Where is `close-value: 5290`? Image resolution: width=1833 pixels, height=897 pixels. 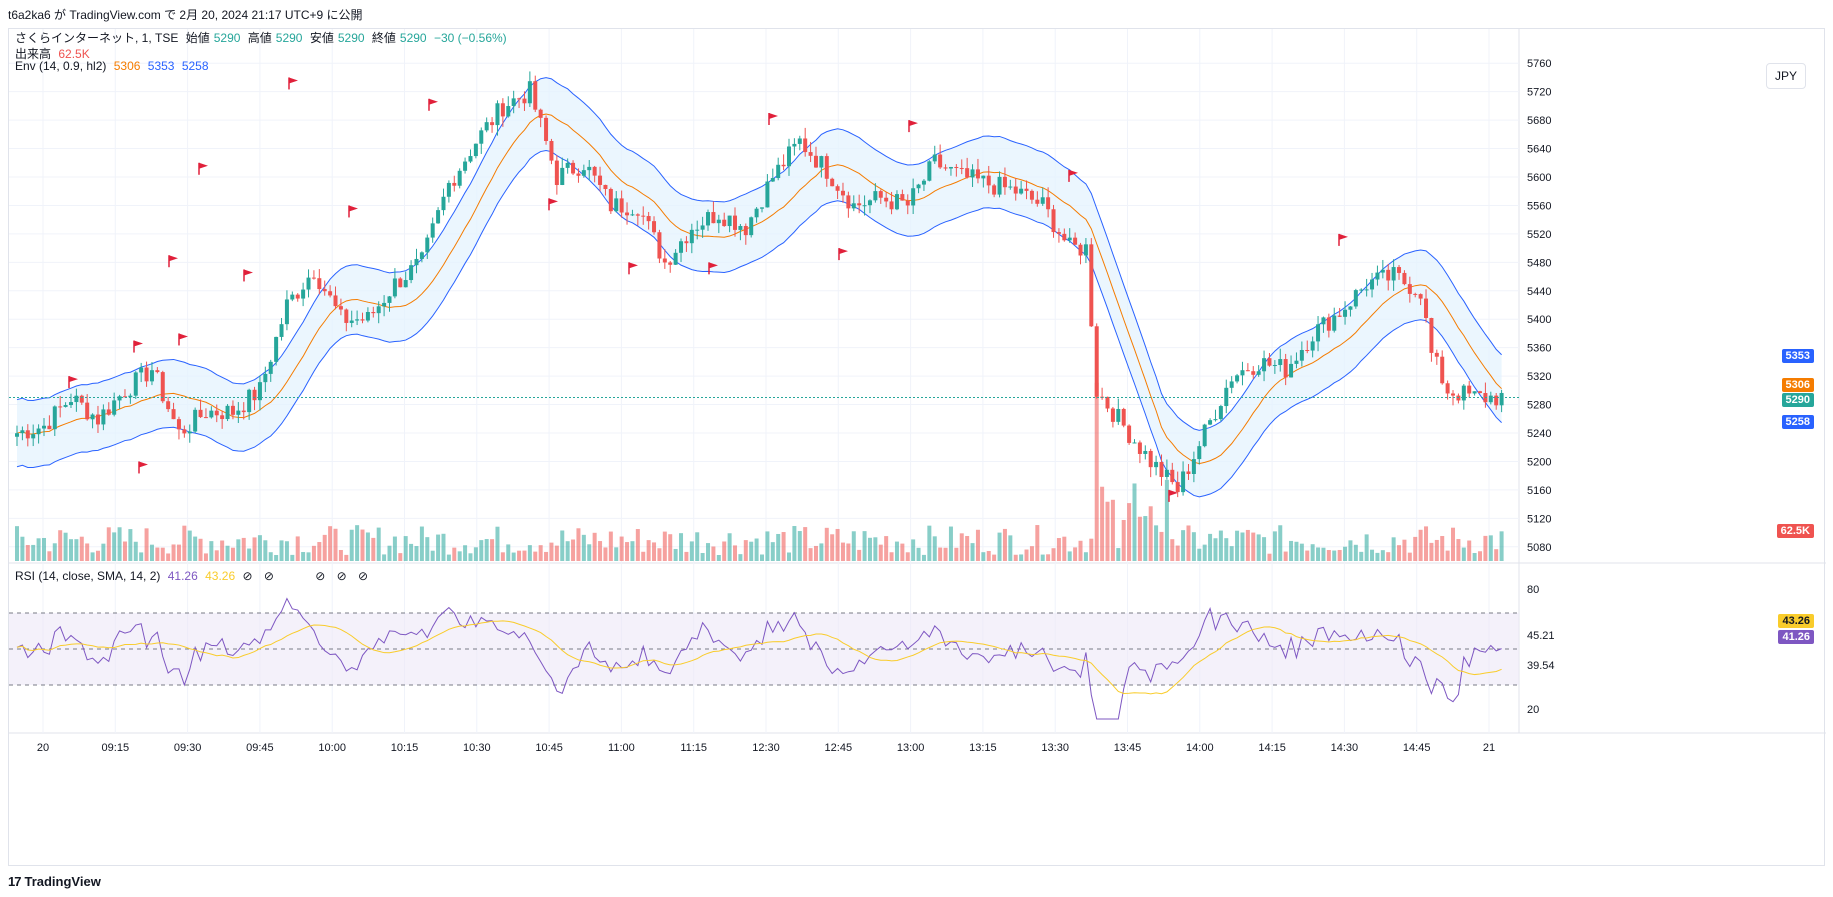 close-value: 5290 is located at coordinates (413, 38).